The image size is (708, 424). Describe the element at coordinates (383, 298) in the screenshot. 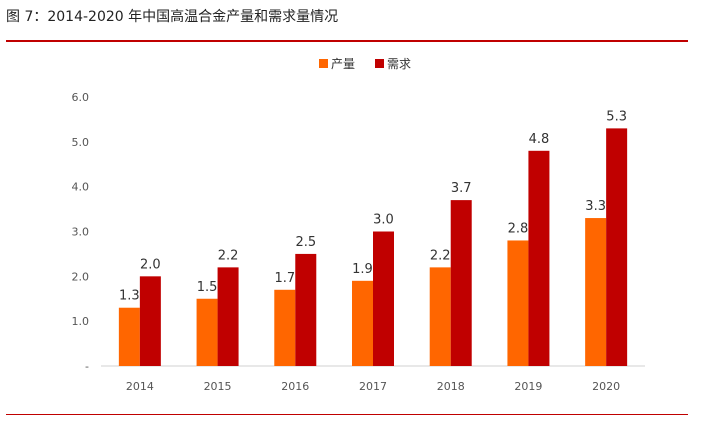

I see `bar-demand-2017` at that location.